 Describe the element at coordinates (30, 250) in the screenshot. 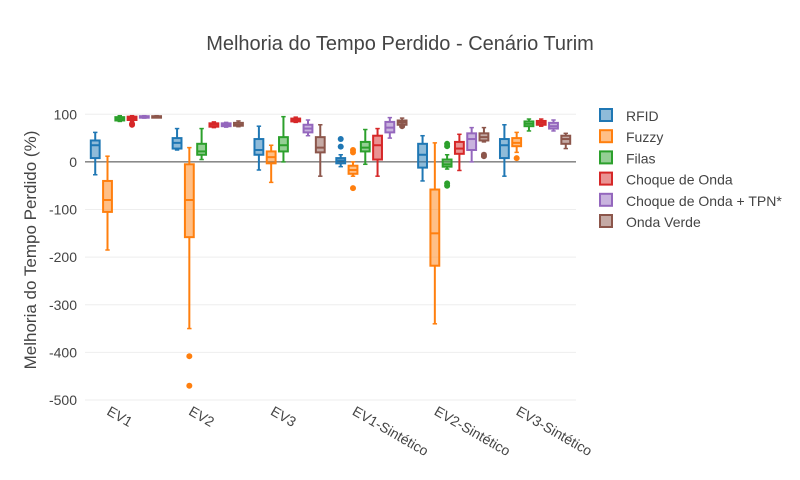

I see `y-axis-label: Melhoria do Tempo Perdido (%)` at that location.